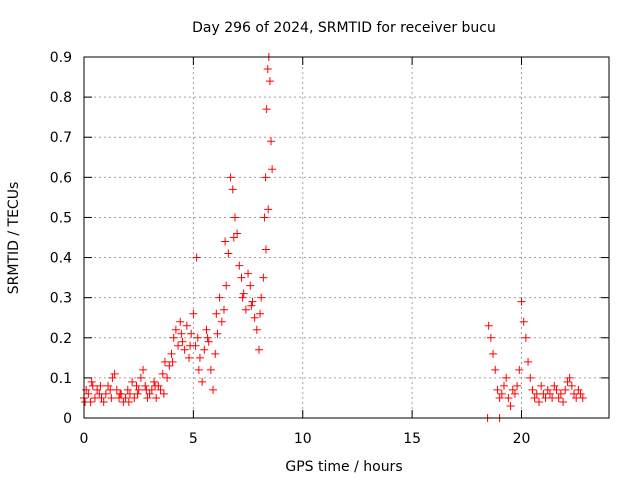 The height and width of the screenshot is (480, 640). I want to click on y-tick-label: 0.5, so click(61, 218).